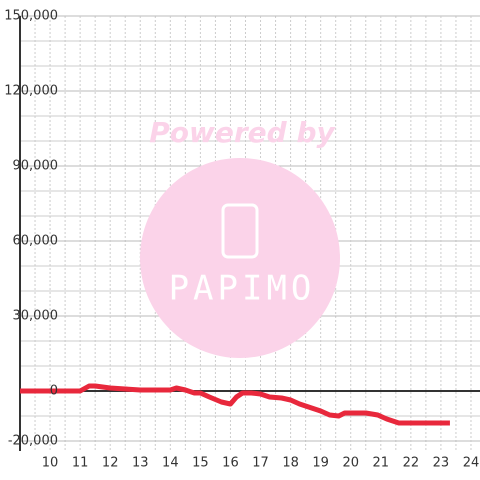 This screenshot has height=480, width=480. Describe the element at coordinates (31, 16) in the screenshot. I see `y-tick-label: 150,000` at that location.